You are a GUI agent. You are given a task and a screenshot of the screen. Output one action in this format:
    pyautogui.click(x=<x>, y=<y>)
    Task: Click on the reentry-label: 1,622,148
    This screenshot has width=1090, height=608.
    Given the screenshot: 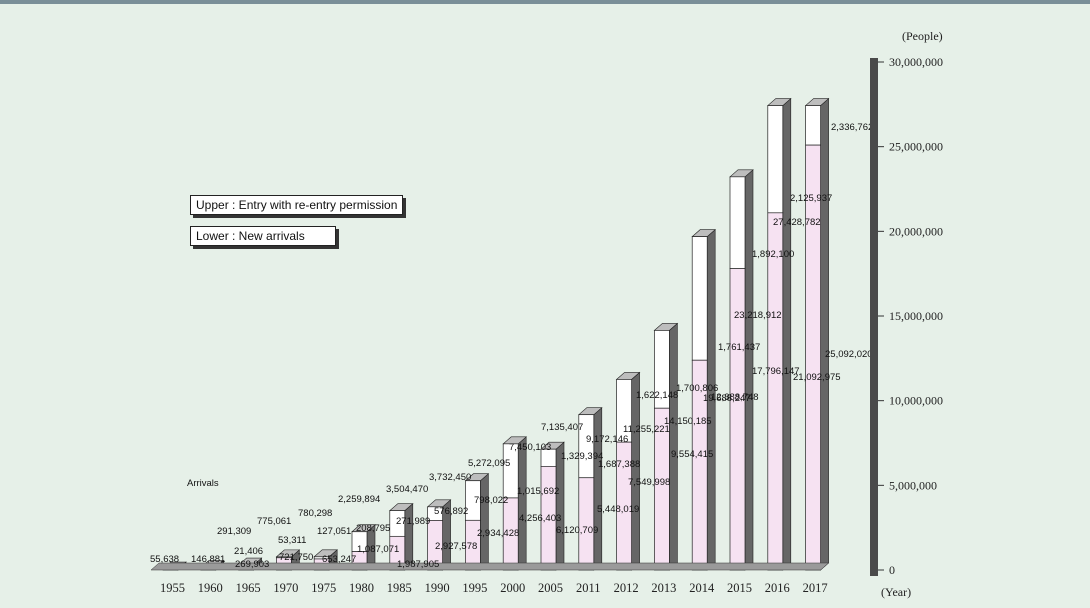 What is the action you would take?
    pyautogui.click(x=657, y=395)
    